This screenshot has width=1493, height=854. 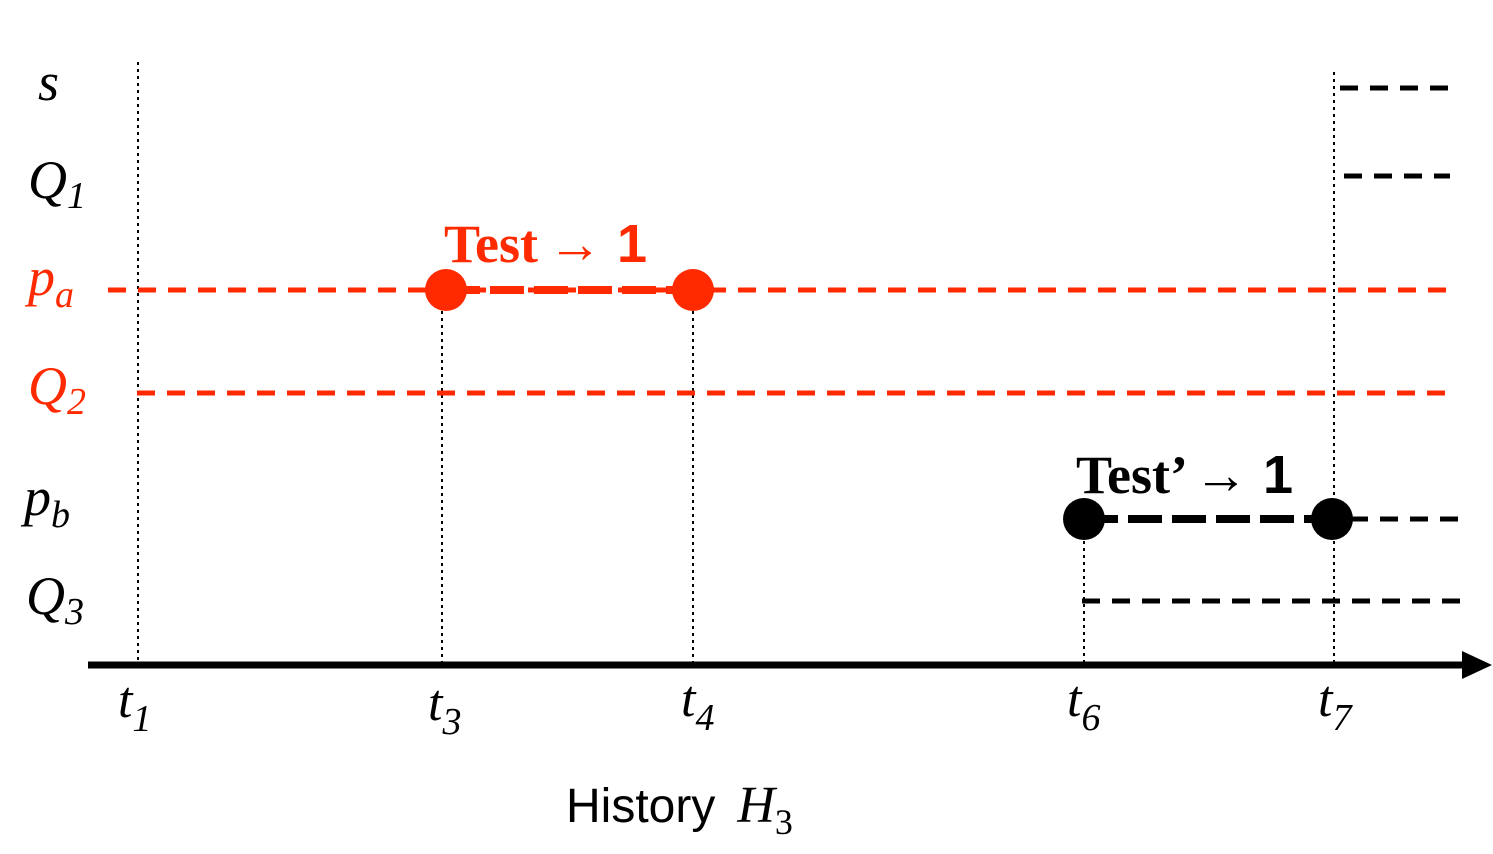 What do you see at coordinates (53, 342) in the screenshot?
I see `row-labels: s Q1 pa Q2 pb Q3` at bounding box center [53, 342].